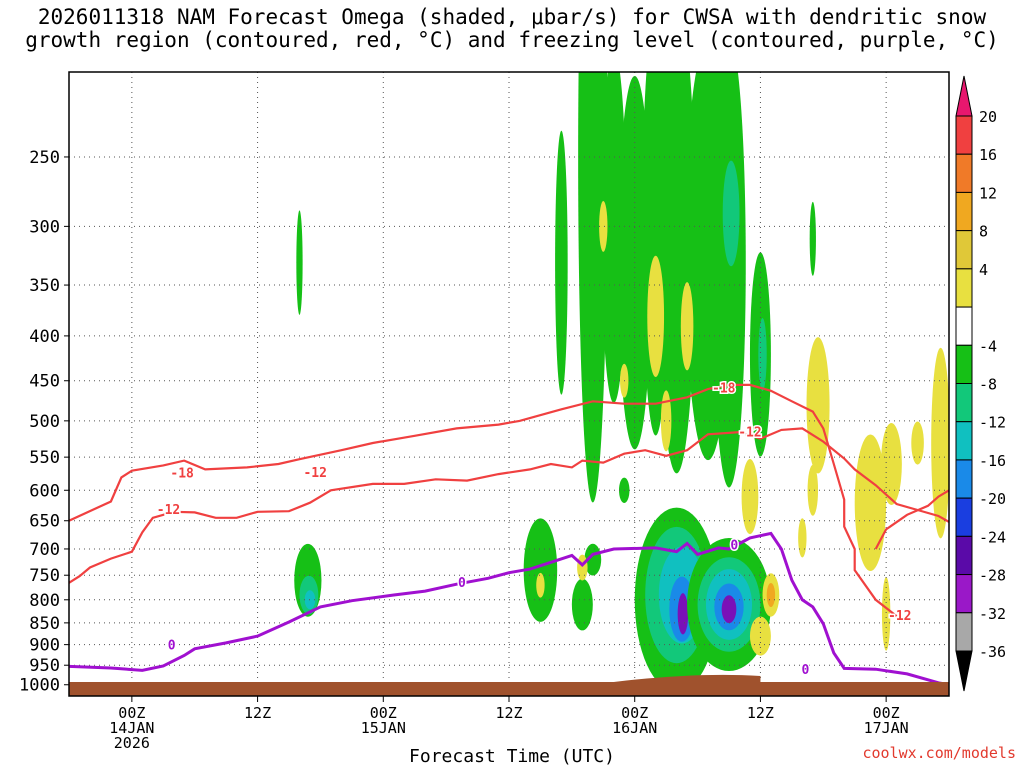  Describe the element at coordinates (509, 689) in the screenshot. I see `terrain-ground` at that location.